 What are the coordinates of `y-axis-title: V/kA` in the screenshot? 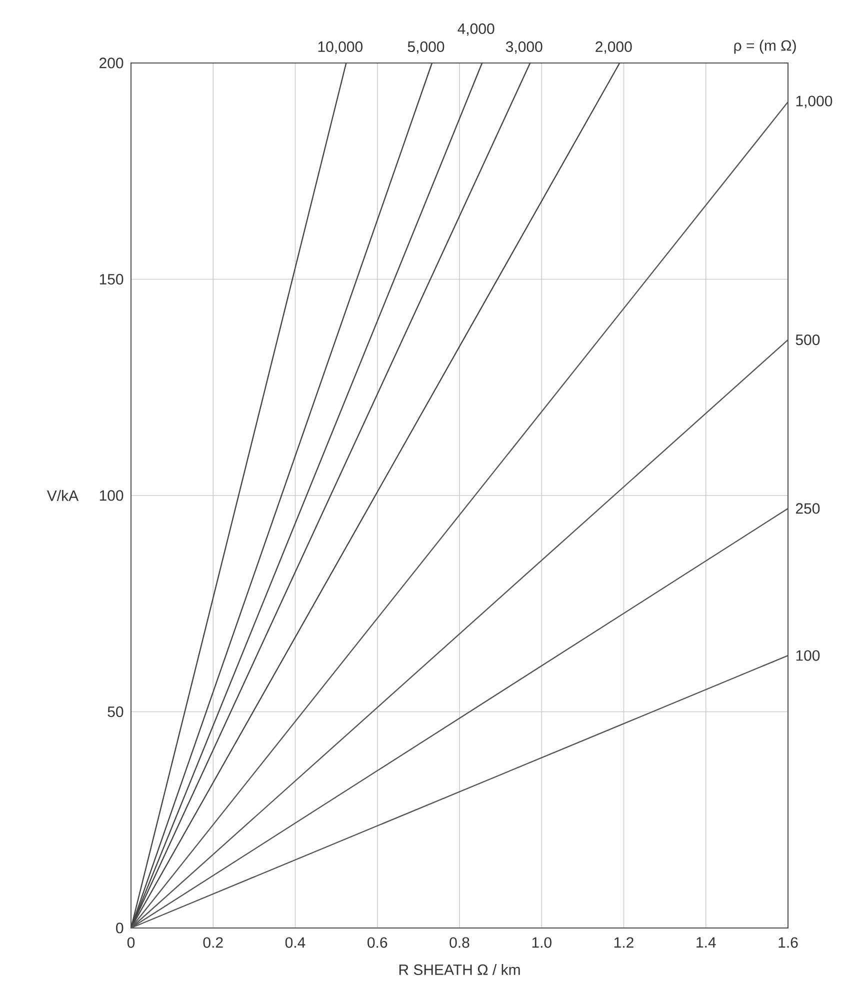 It's located at (62, 495).